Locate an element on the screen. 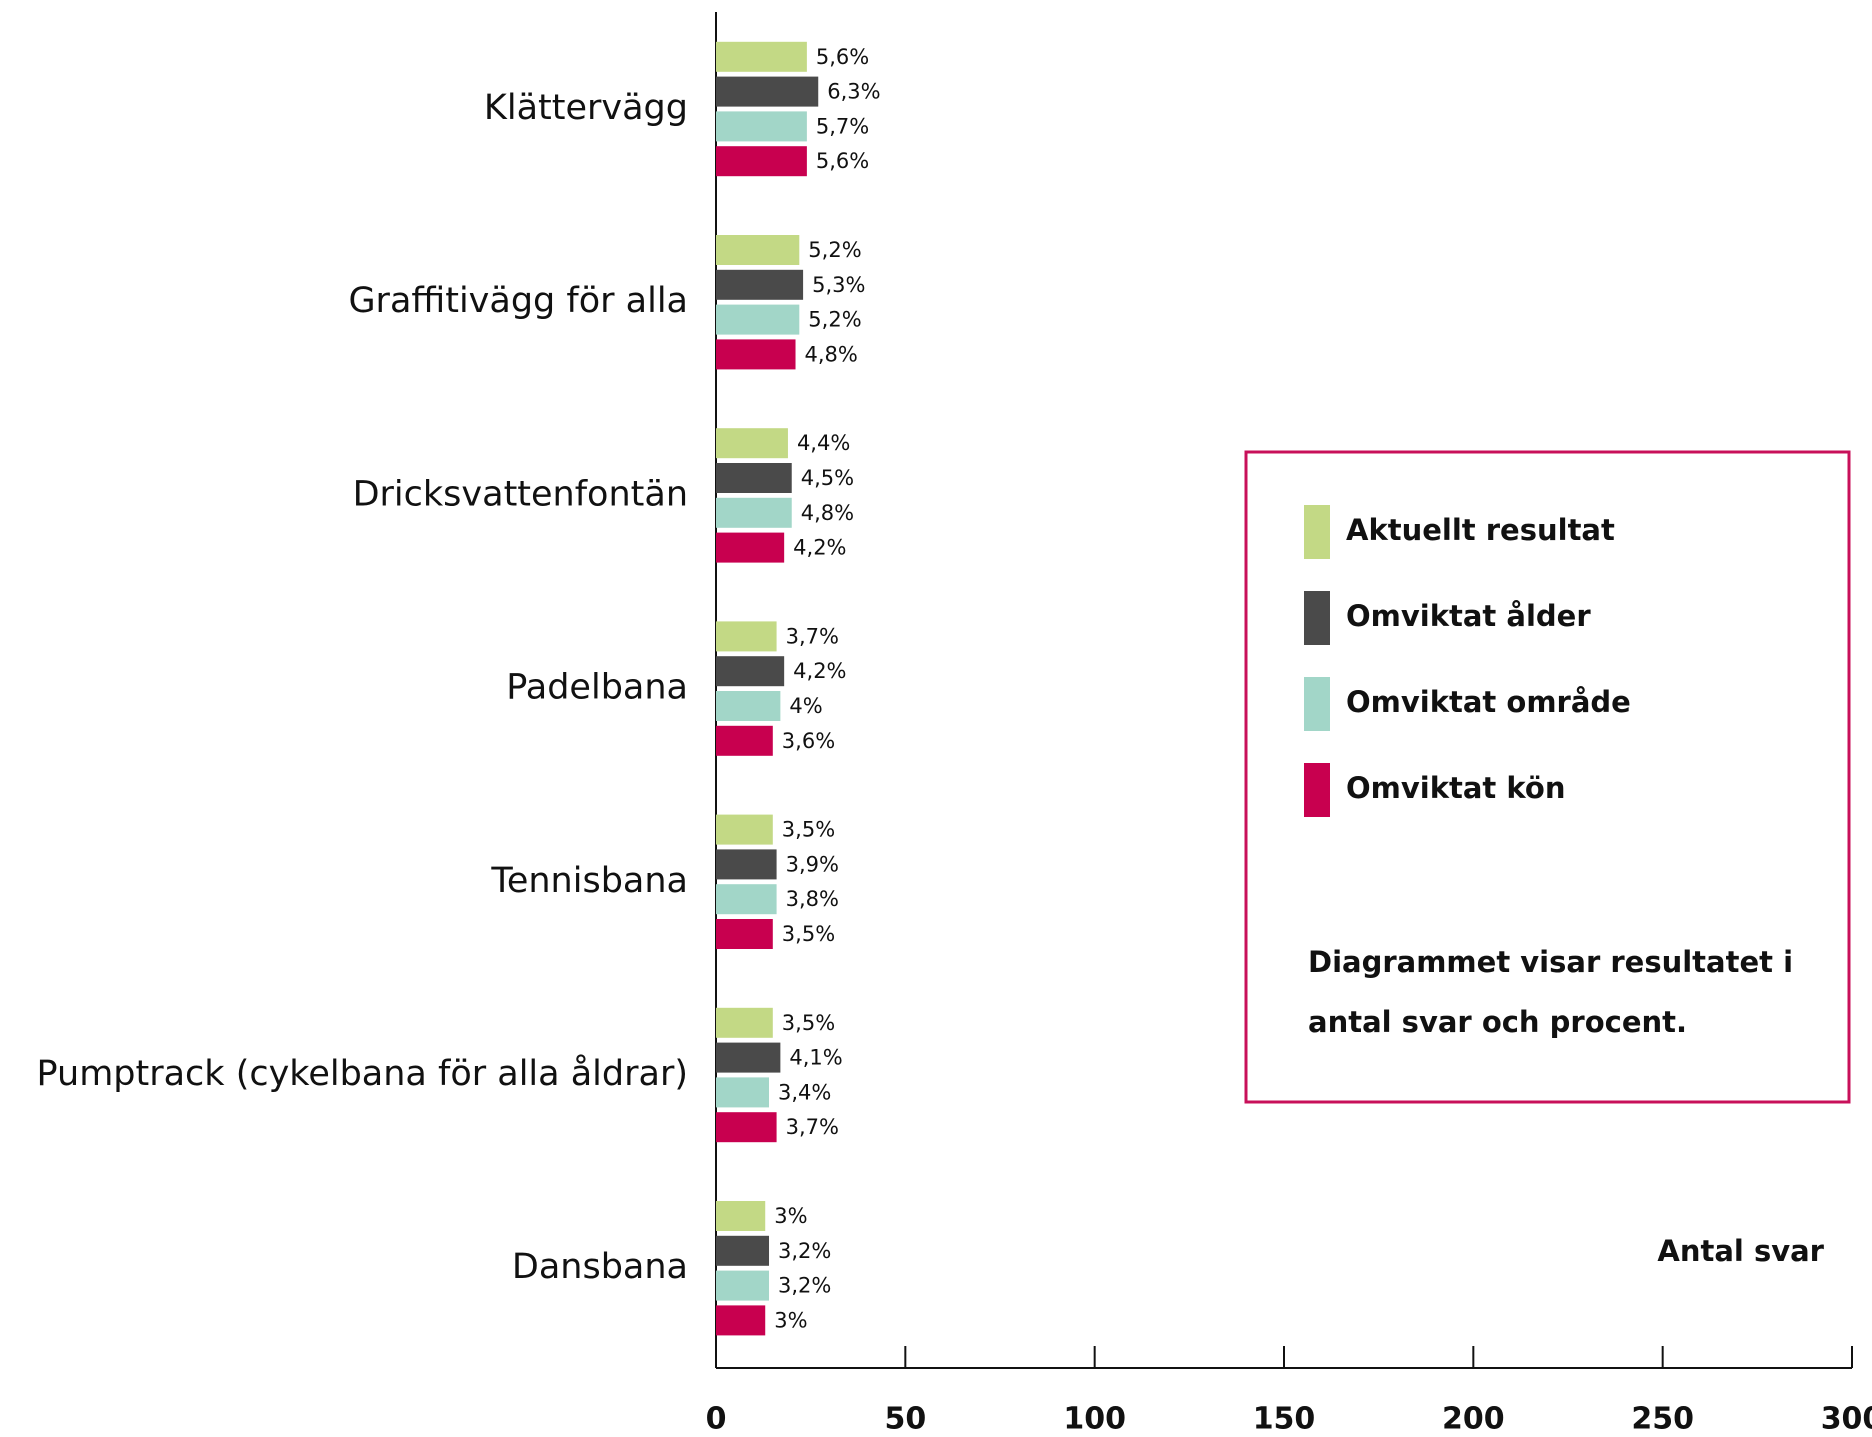 Image resolution: width=1872 pixels, height=1437 pixels. value-label: 5,3% is located at coordinates (838, 285).